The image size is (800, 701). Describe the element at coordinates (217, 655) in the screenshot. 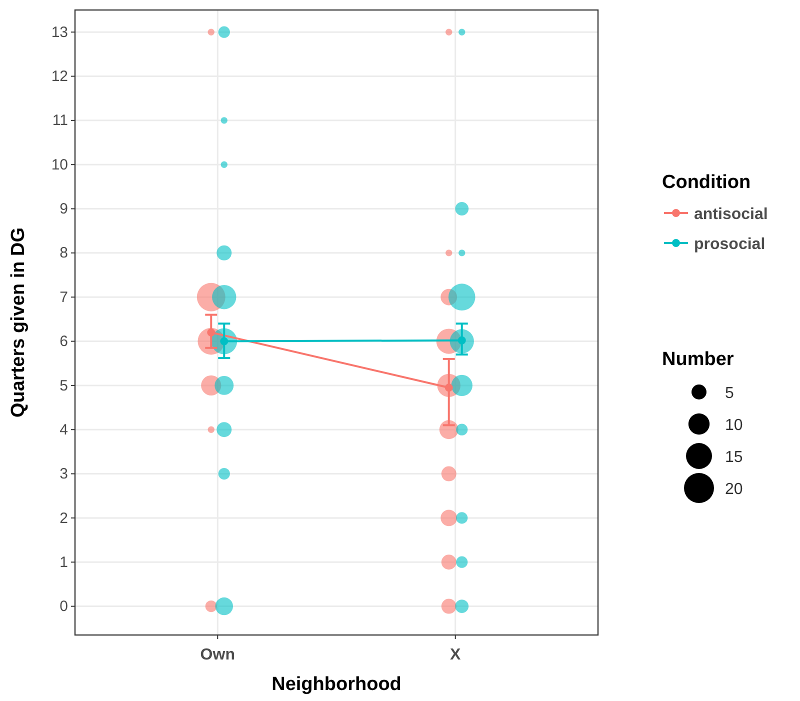

I see `x-tick-label: Own` at that location.